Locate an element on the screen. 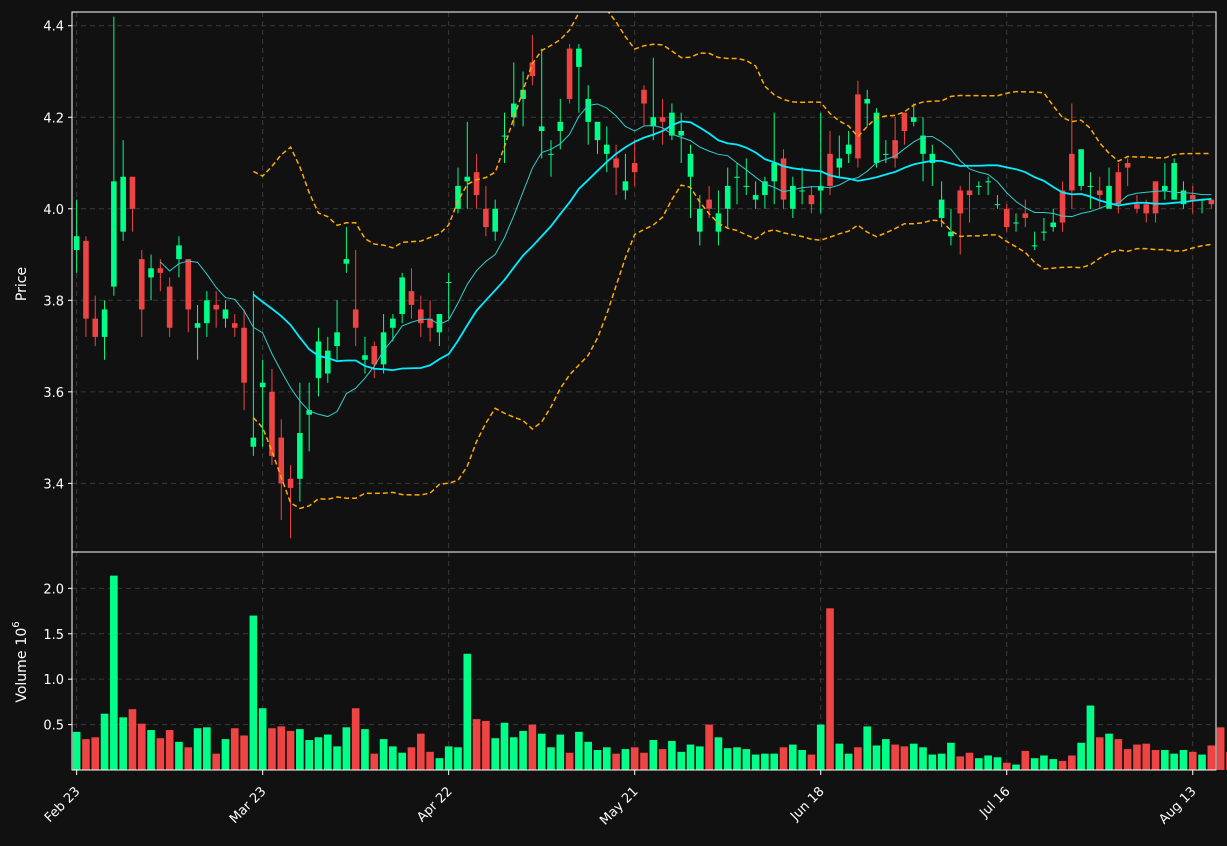 This screenshot has height=846, width=1227. volume-axis-label: Volume 106 is located at coordinates (20, 661).